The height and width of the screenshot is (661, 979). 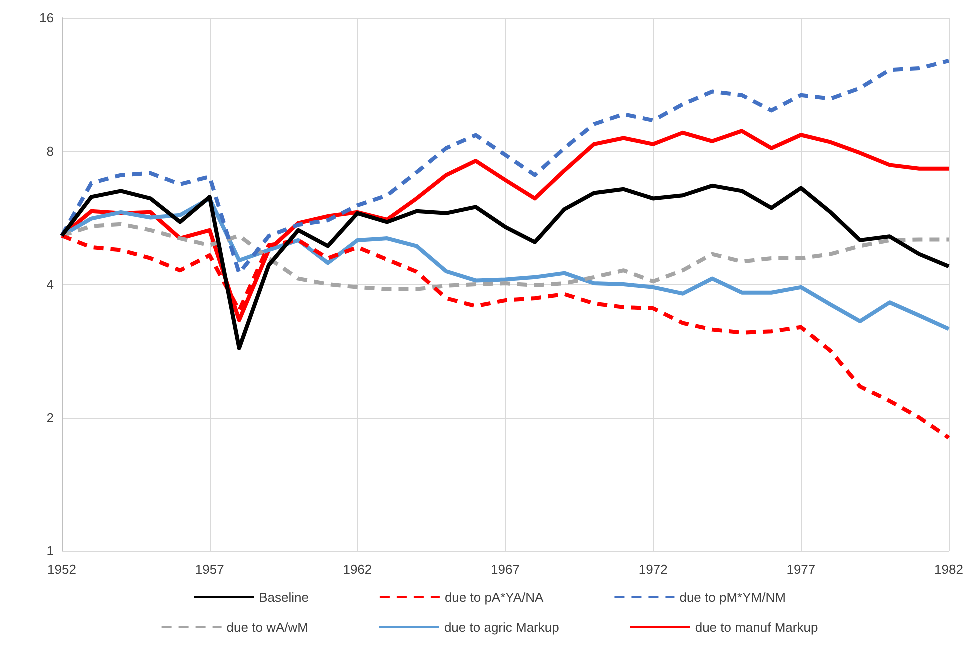 I want to click on y-tick-label: 16, so click(x=47, y=18).